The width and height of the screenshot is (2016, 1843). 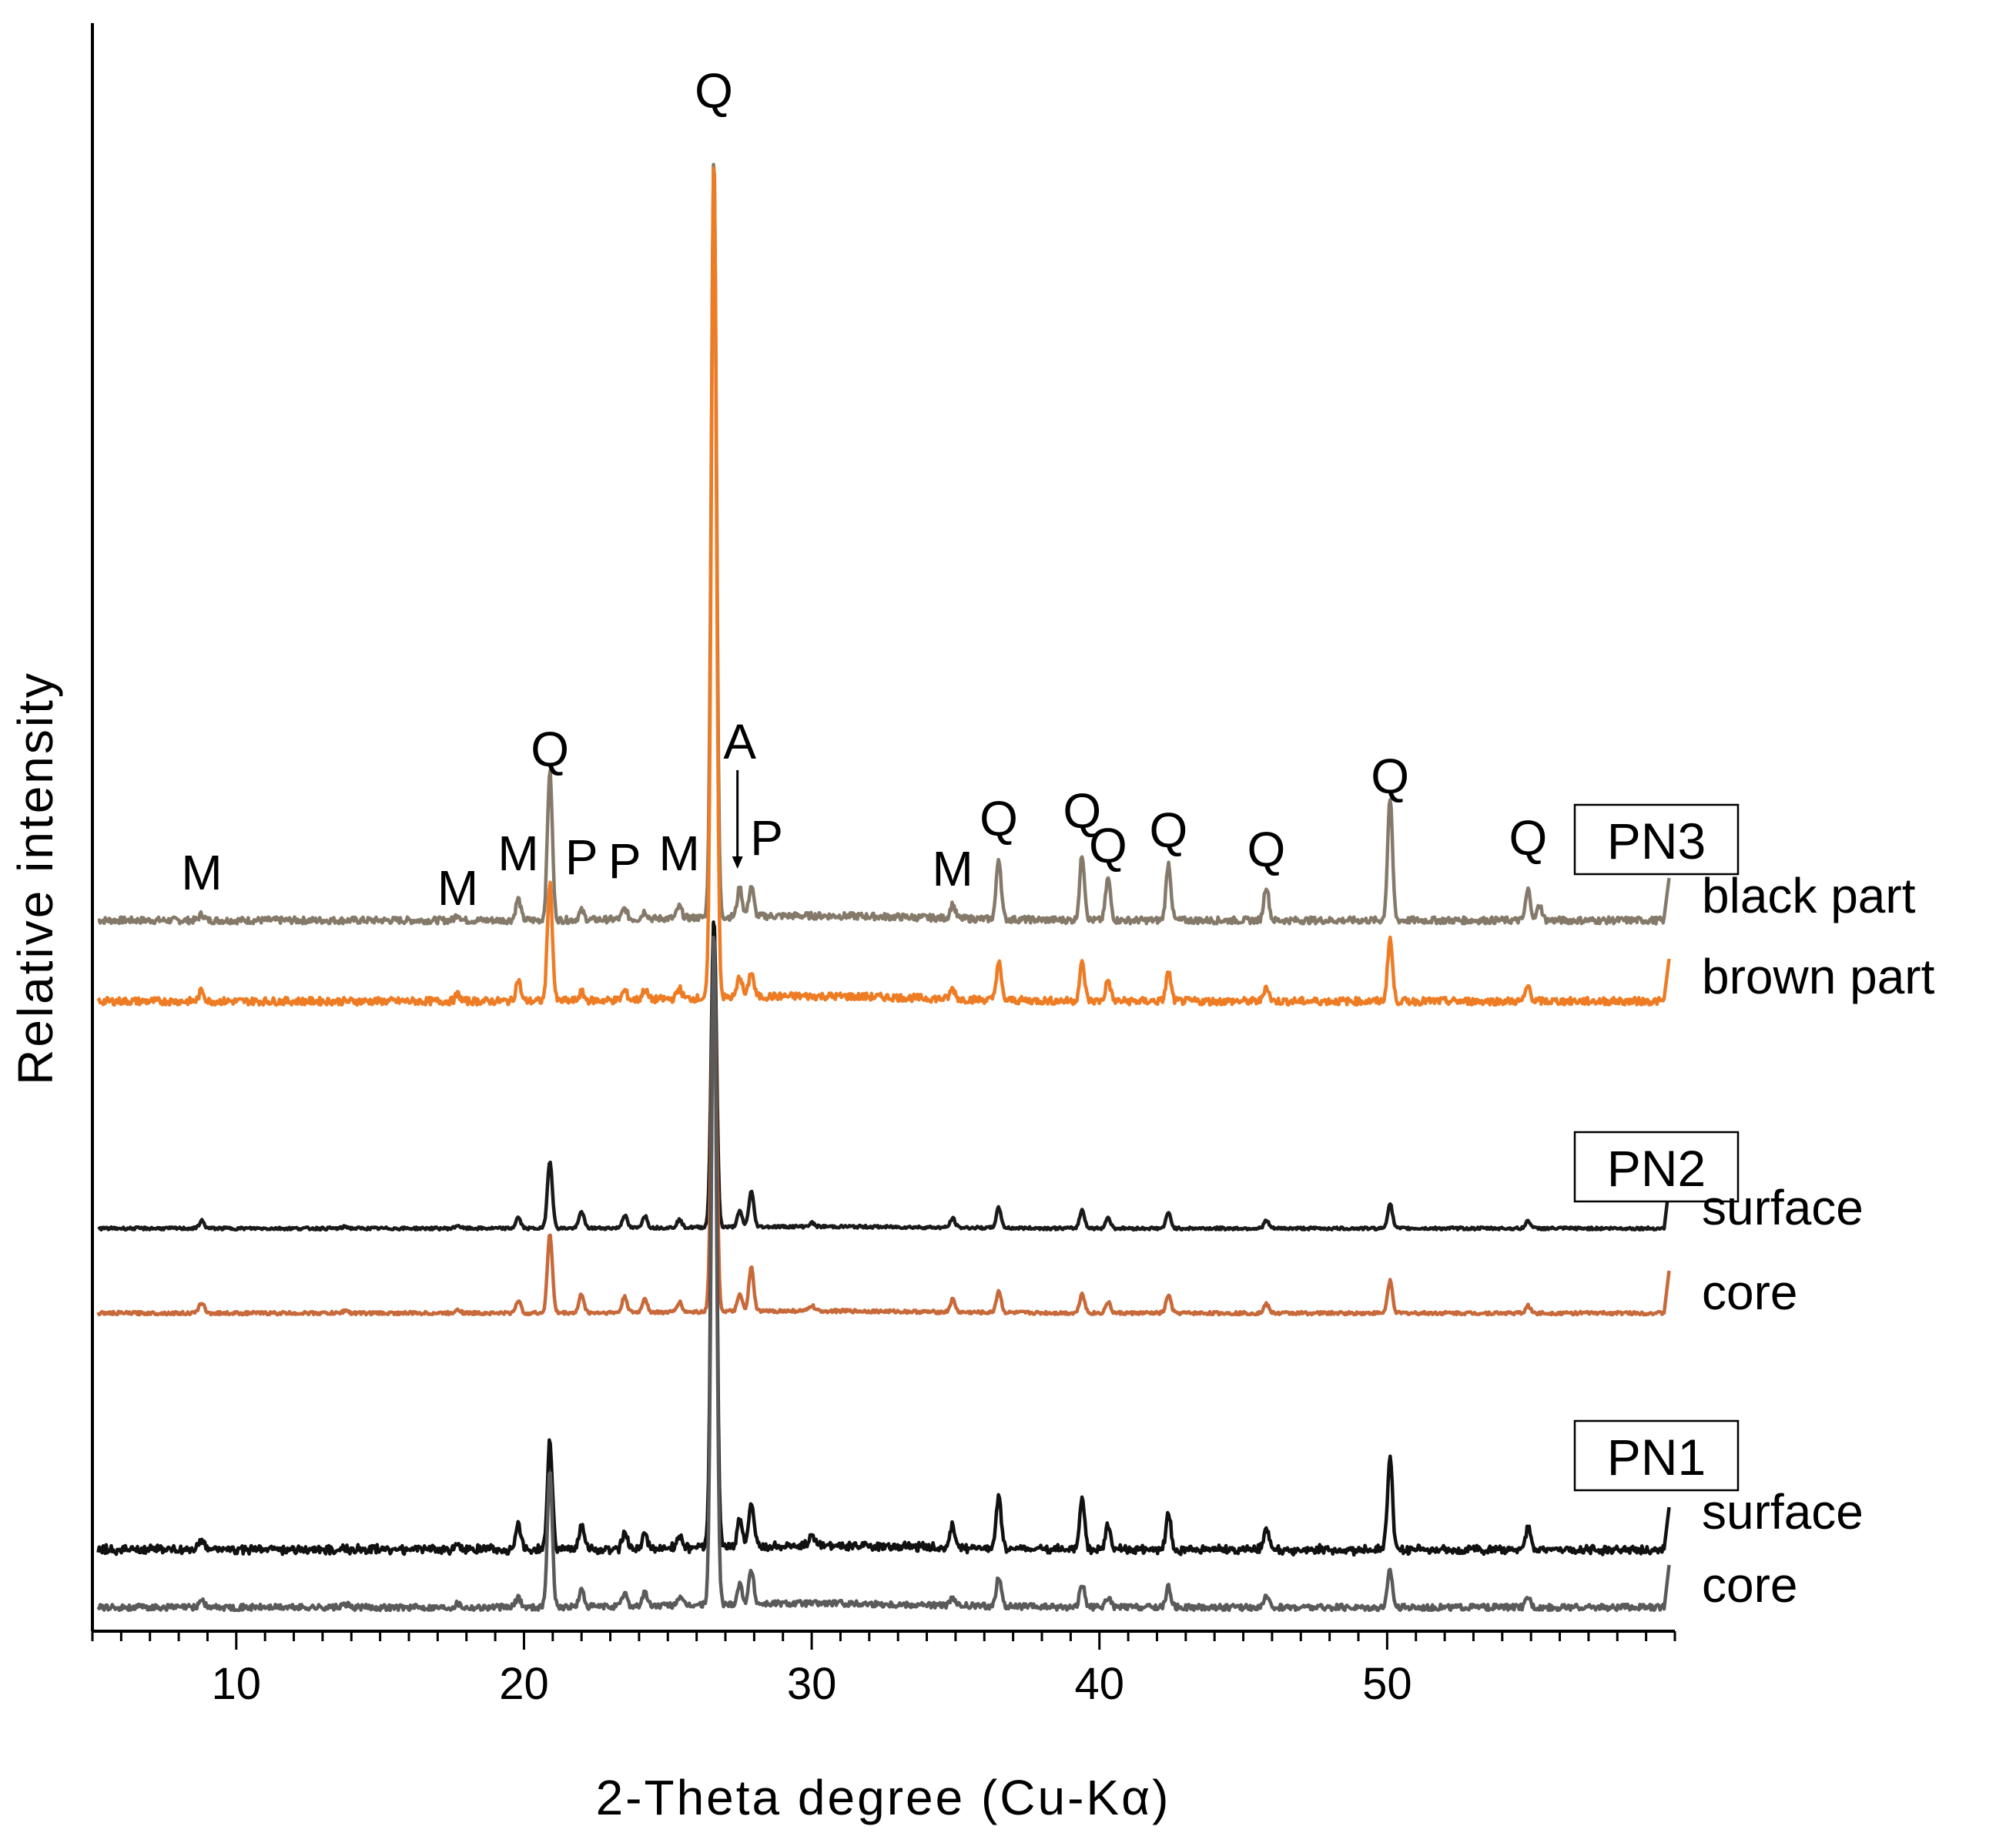 I want to click on trace-pn2-surface, so click(x=884, y=1077).